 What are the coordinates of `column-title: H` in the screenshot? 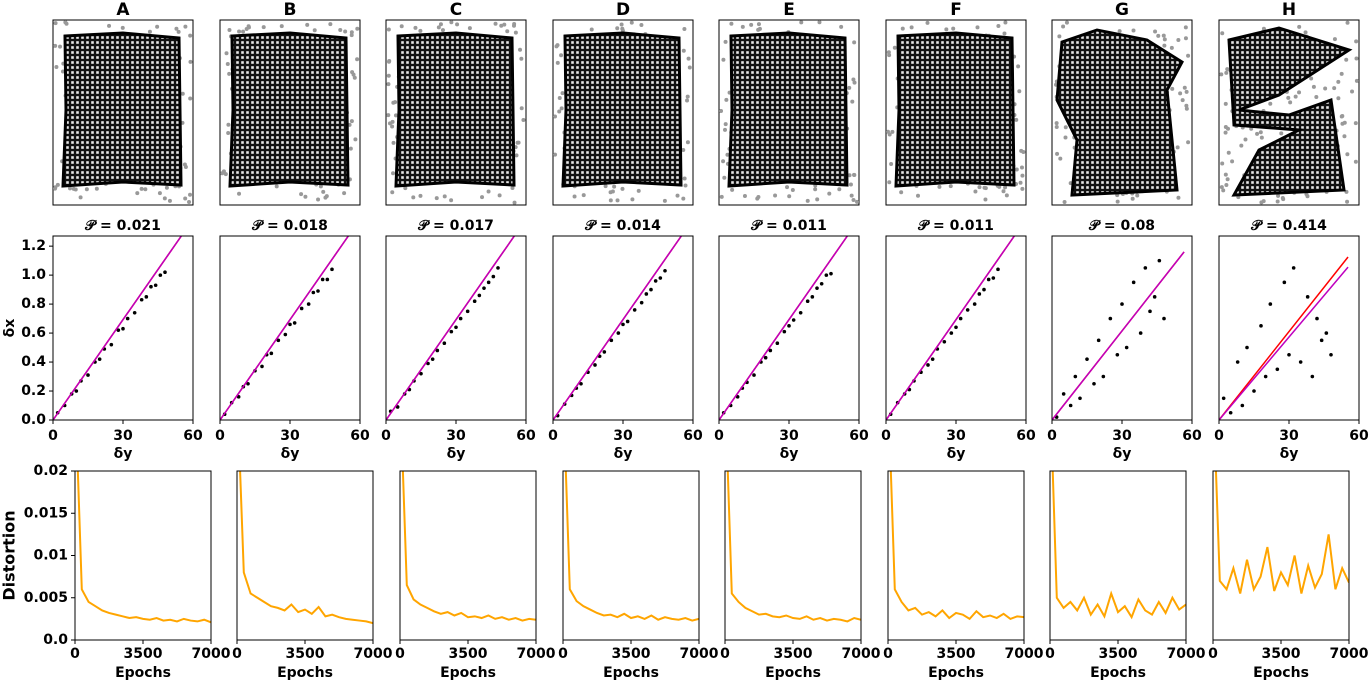 It's located at (1289, 10).